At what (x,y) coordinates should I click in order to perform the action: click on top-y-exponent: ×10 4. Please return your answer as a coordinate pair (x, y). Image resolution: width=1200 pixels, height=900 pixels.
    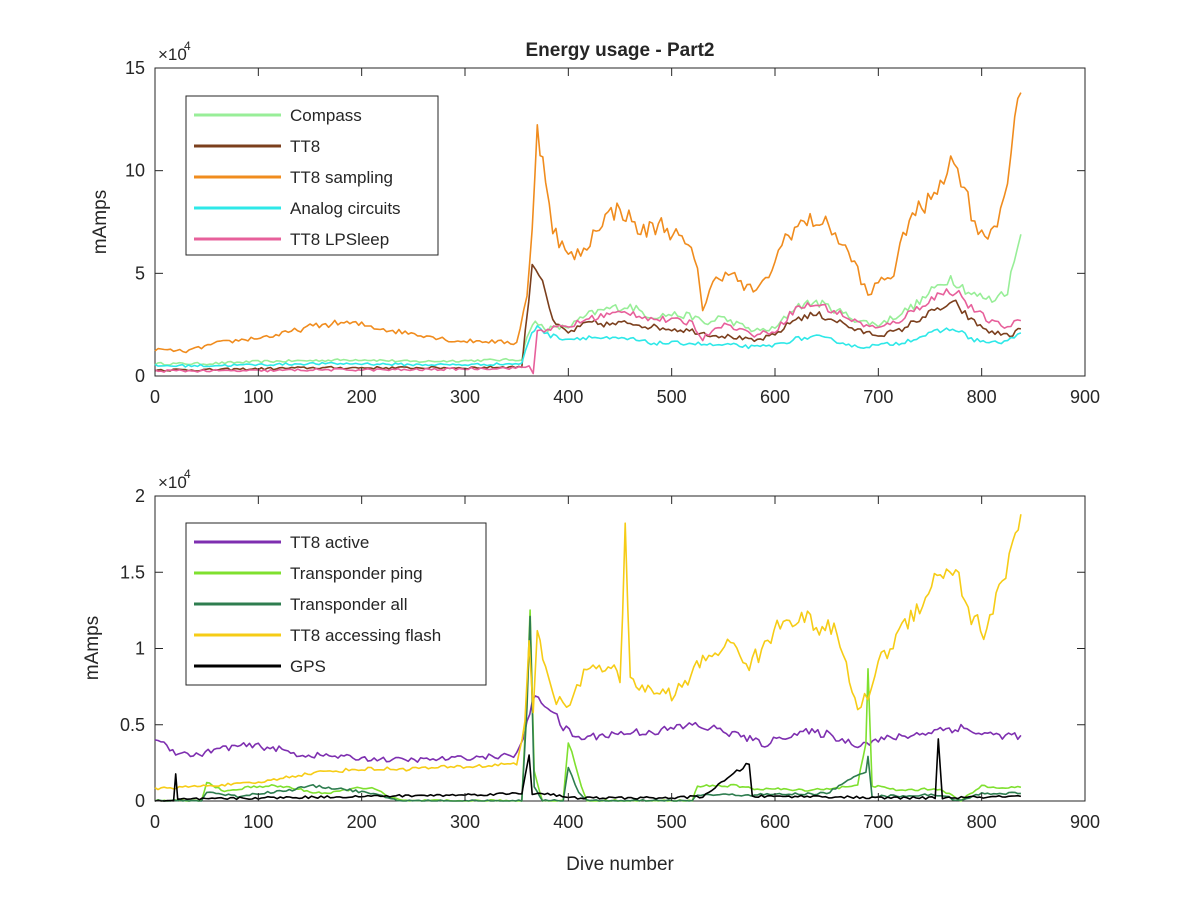
    Looking at the image, I should click on (174, 51).